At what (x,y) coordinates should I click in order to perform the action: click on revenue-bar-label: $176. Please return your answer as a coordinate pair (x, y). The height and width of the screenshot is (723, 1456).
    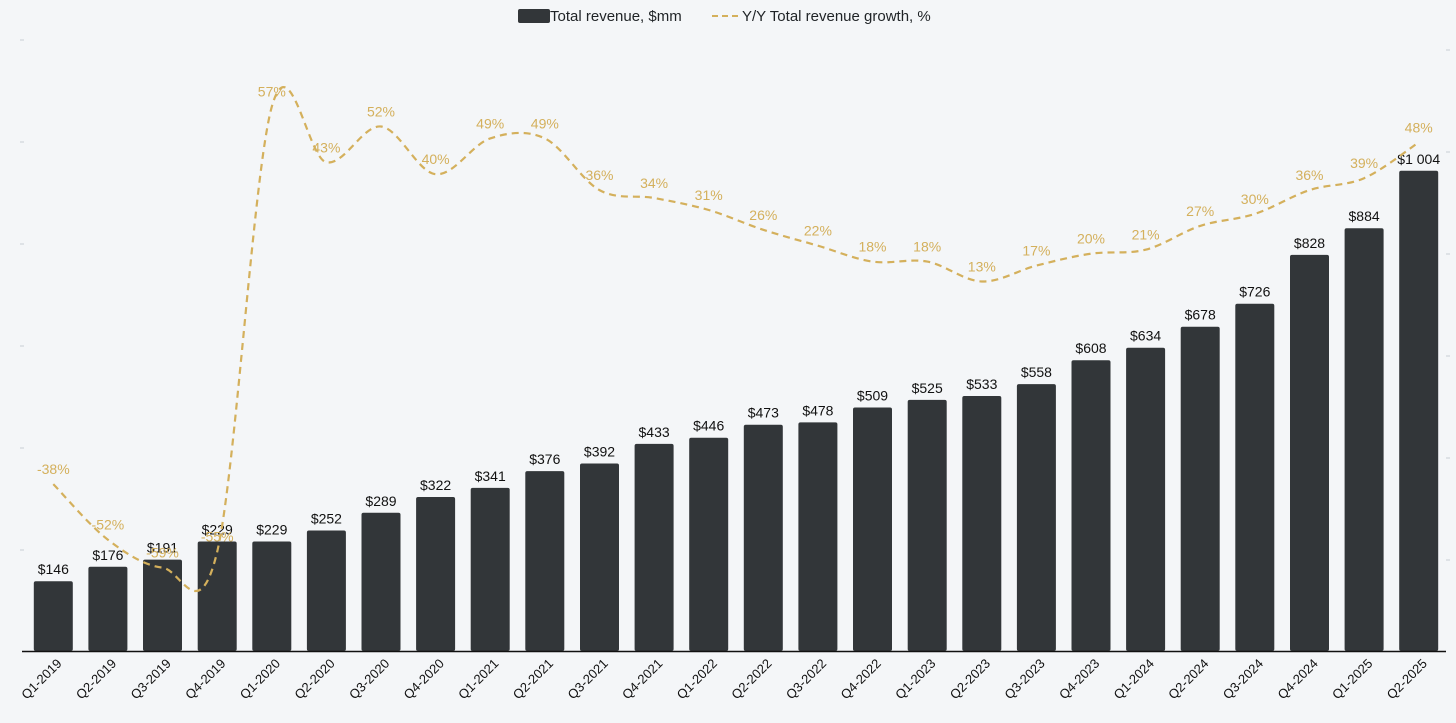
    Looking at the image, I should click on (107, 555).